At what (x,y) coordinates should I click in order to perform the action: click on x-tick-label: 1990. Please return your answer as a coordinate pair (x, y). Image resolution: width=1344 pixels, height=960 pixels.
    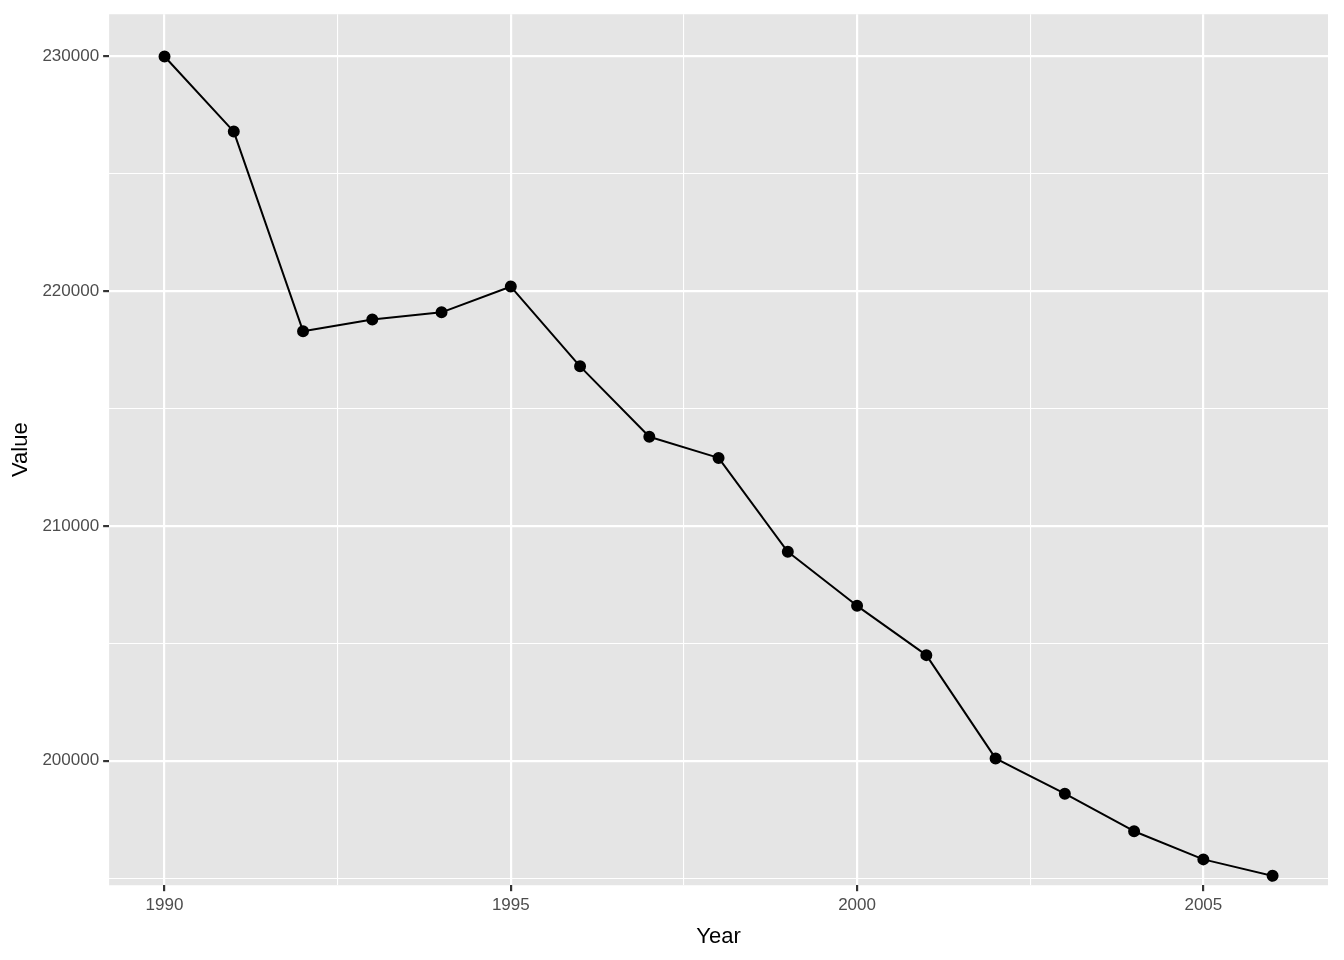
    Looking at the image, I should click on (164, 905).